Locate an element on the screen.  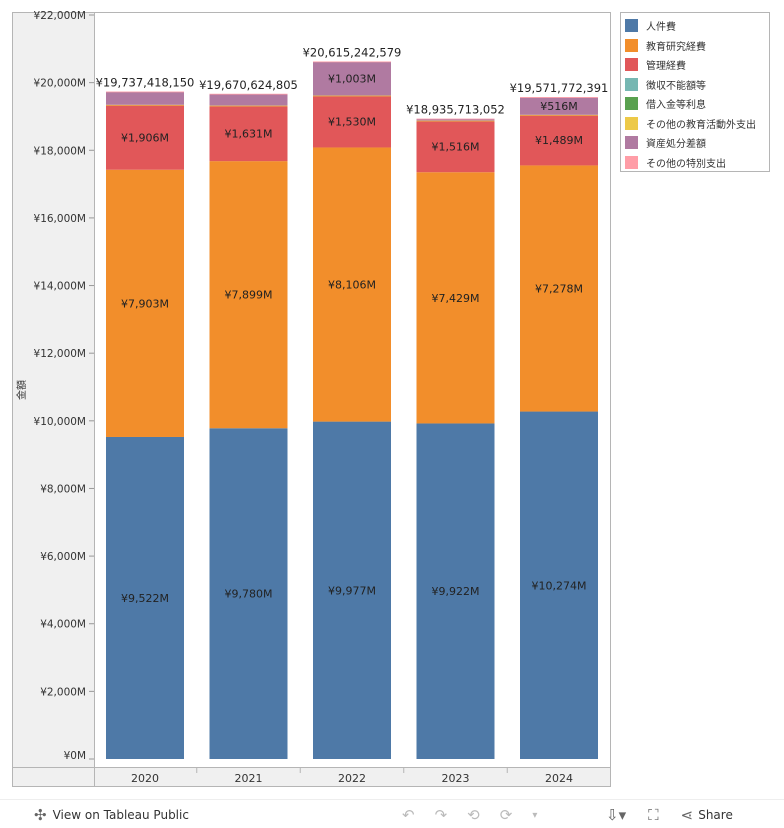
y-tick-label: ¥6,000M is located at coordinates (63, 557).